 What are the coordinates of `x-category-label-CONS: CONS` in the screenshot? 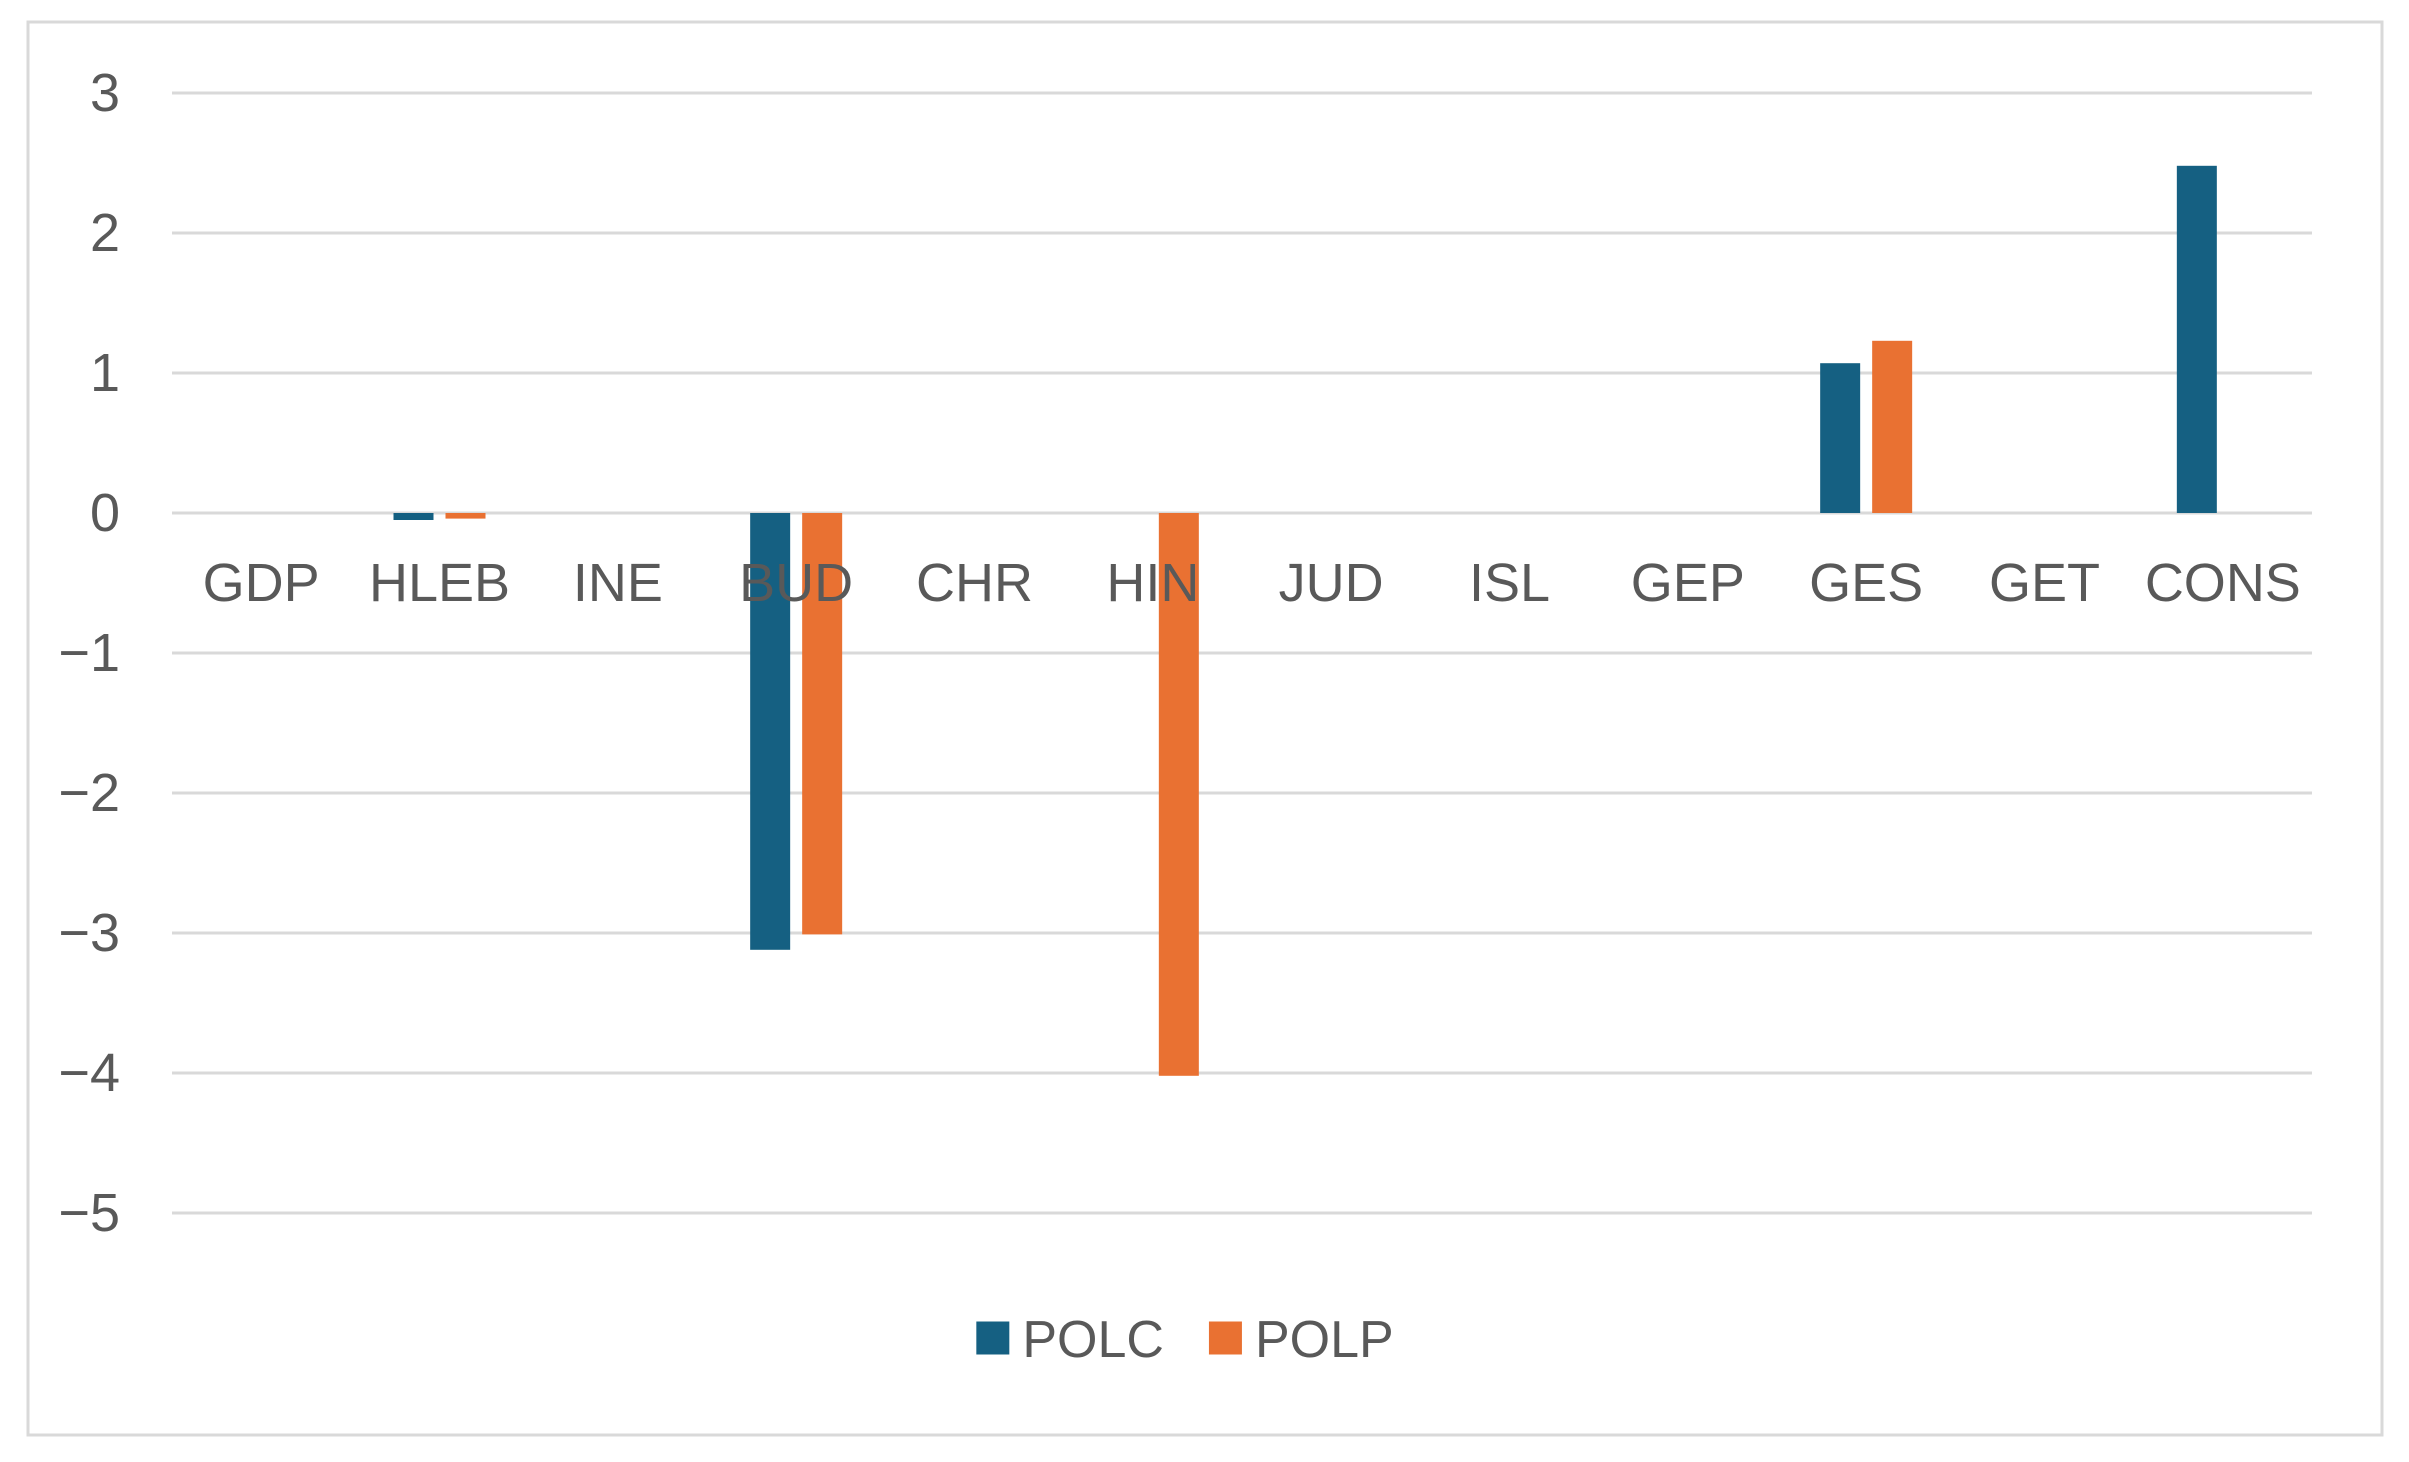 It's located at (2223, 583).